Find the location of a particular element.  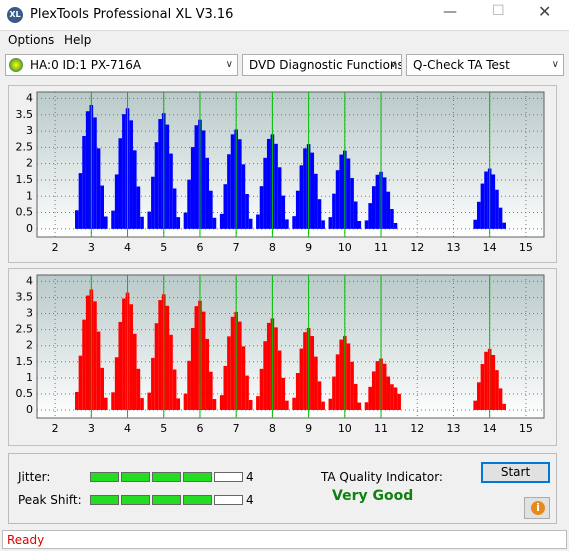

ta-quality-label: TA Quality Indicator: is located at coordinates (382, 477).